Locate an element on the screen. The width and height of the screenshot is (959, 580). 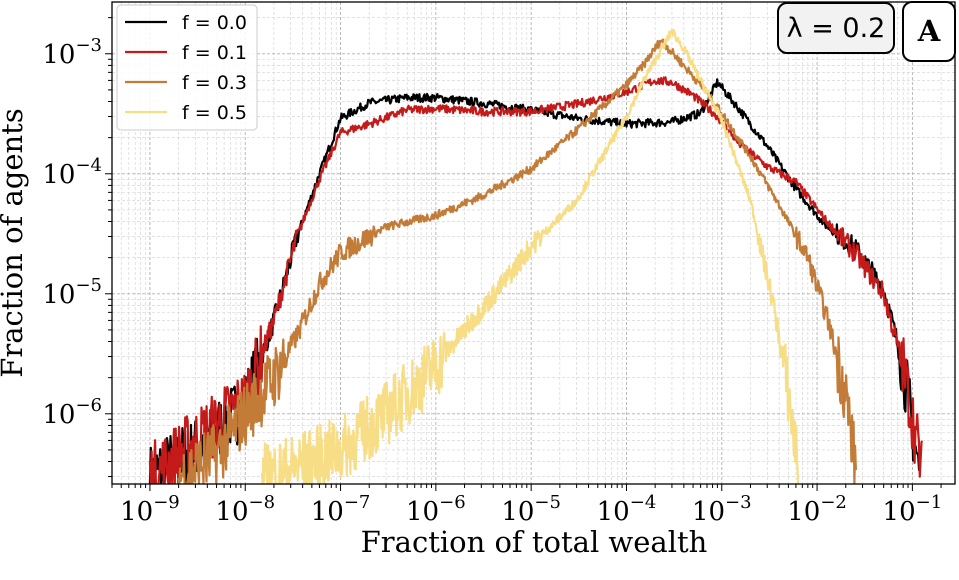
lambda-badge-text: λ = 0.2 is located at coordinates (836, 28).